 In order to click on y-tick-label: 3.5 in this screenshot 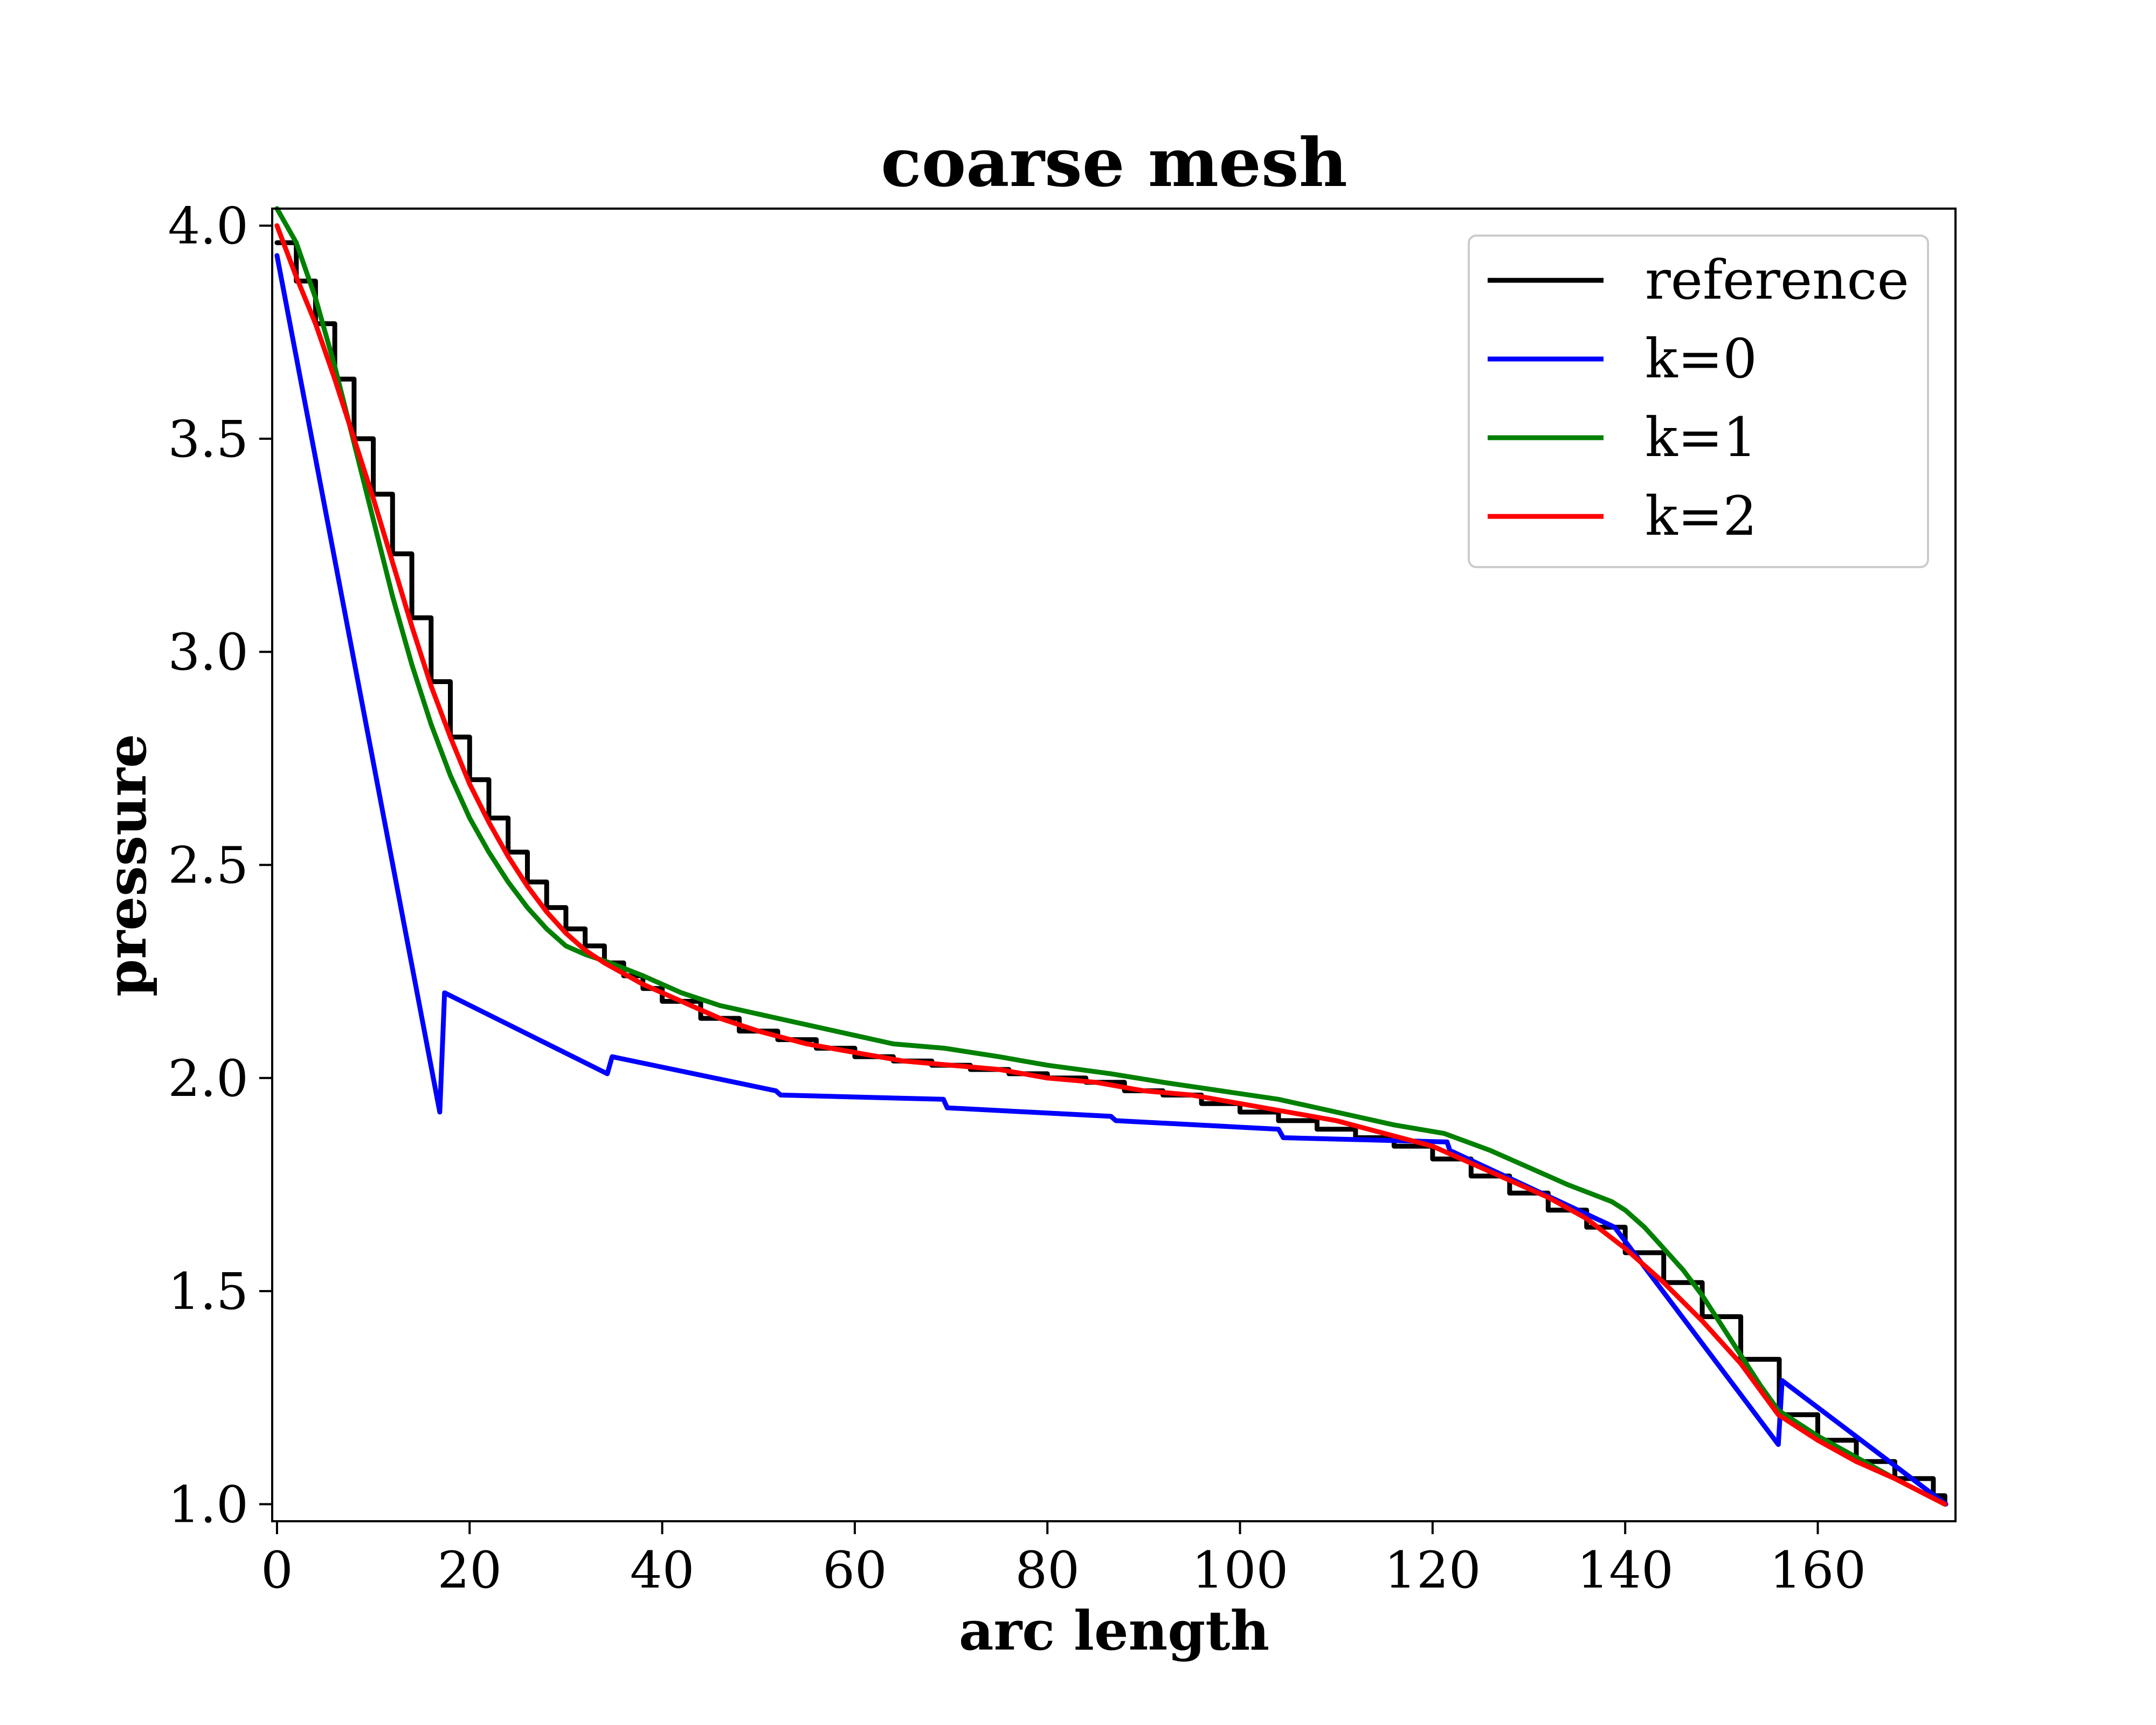, I will do `click(208, 439)`.